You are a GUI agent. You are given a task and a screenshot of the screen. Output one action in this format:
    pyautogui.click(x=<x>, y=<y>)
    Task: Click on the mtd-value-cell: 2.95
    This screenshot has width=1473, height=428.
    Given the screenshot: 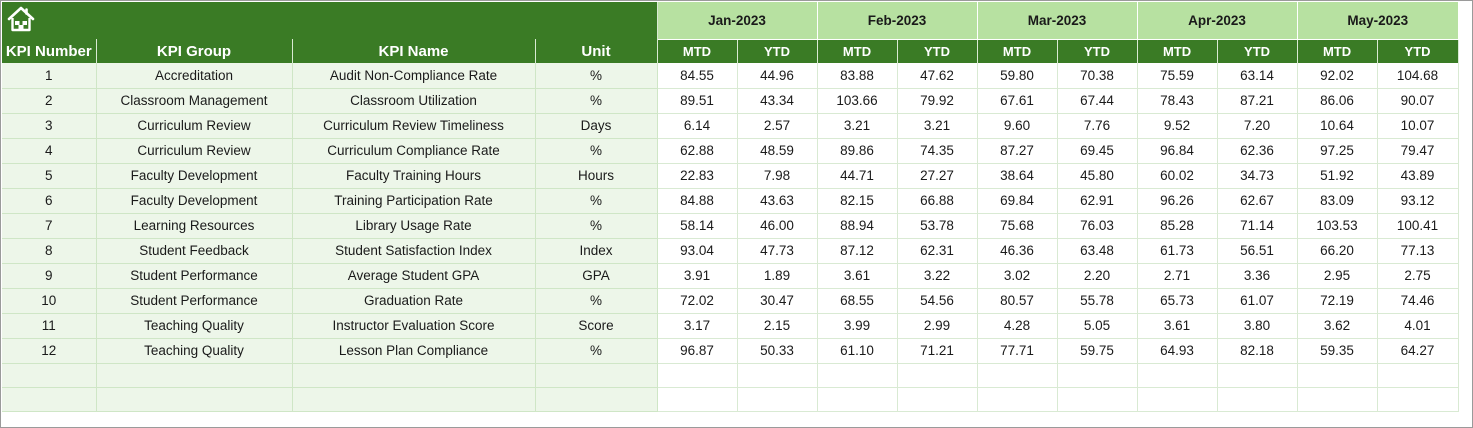 What is the action you would take?
    pyautogui.click(x=1337, y=276)
    